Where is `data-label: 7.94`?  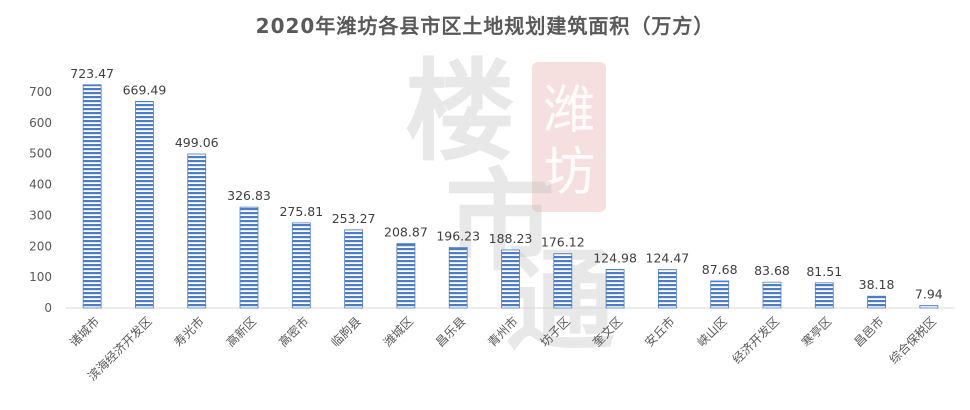 data-label: 7.94 is located at coordinates (929, 294).